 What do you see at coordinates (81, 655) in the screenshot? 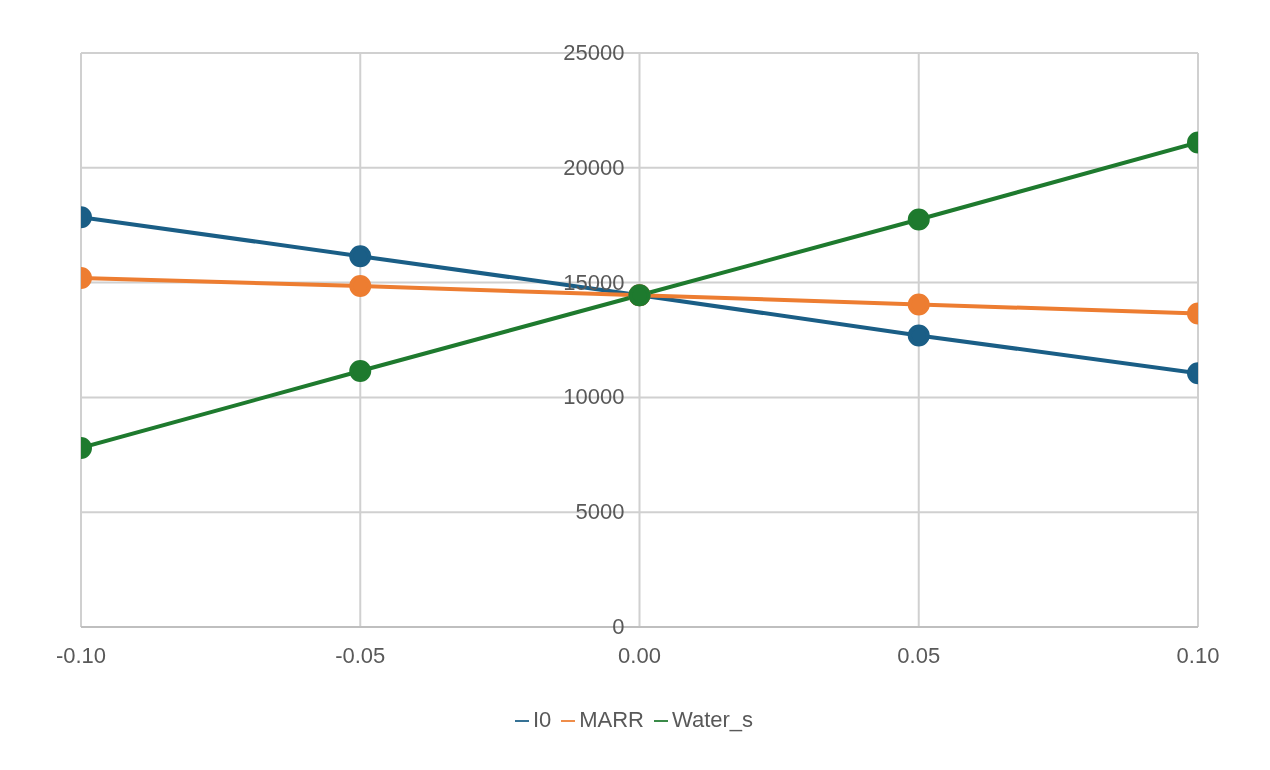
I see `x-tick-label: -0.10` at bounding box center [81, 655].